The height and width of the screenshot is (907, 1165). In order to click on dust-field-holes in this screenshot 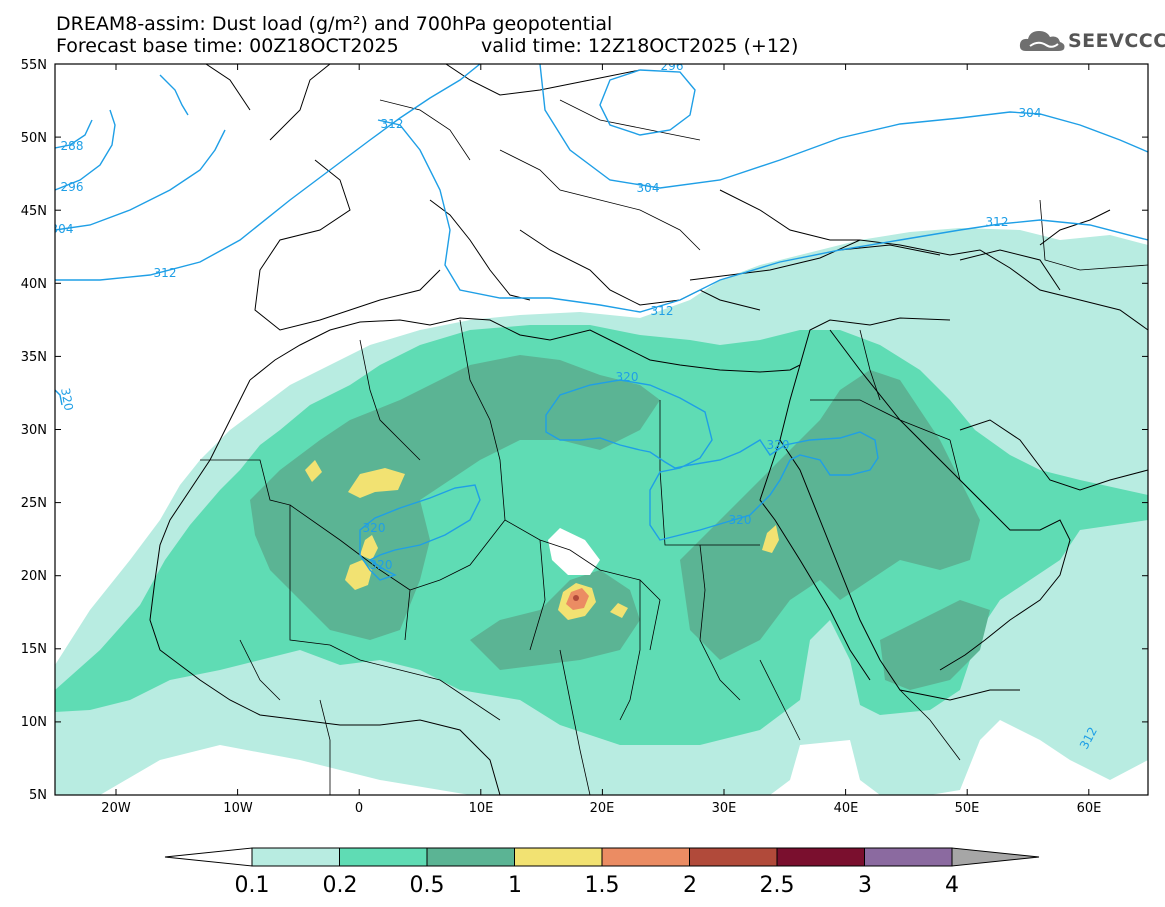, I will do `click(574, 551)`.